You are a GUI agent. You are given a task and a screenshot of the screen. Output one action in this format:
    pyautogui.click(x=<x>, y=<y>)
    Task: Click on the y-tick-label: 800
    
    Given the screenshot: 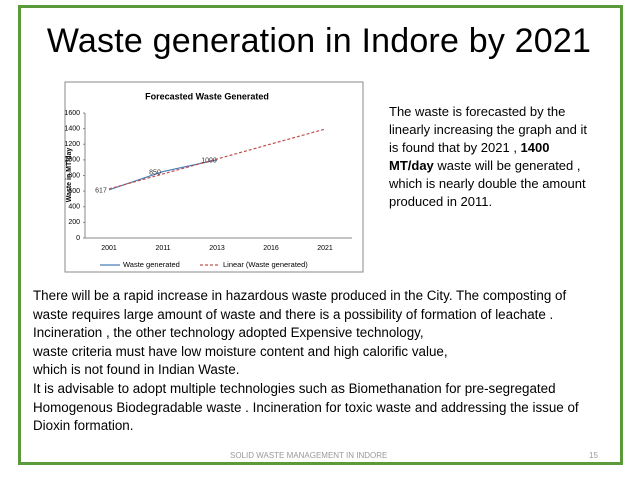 What is the action you would take?
    pyautogui.click(x=74, y=175)
    